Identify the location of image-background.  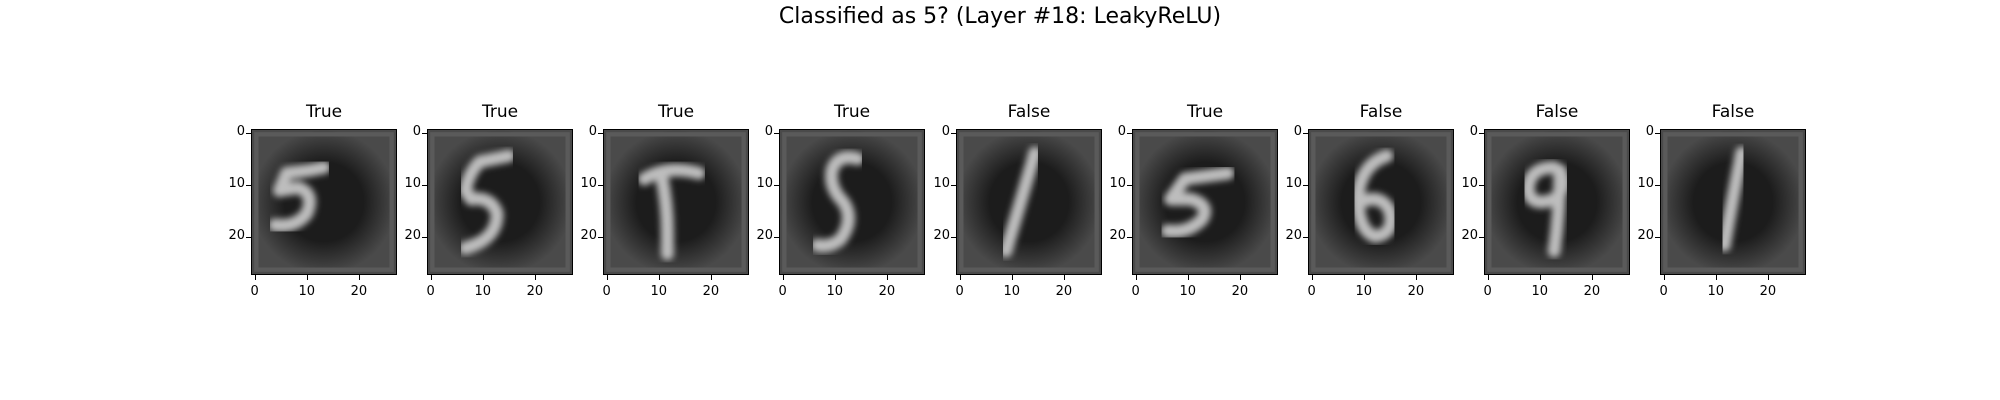
(676, 202).